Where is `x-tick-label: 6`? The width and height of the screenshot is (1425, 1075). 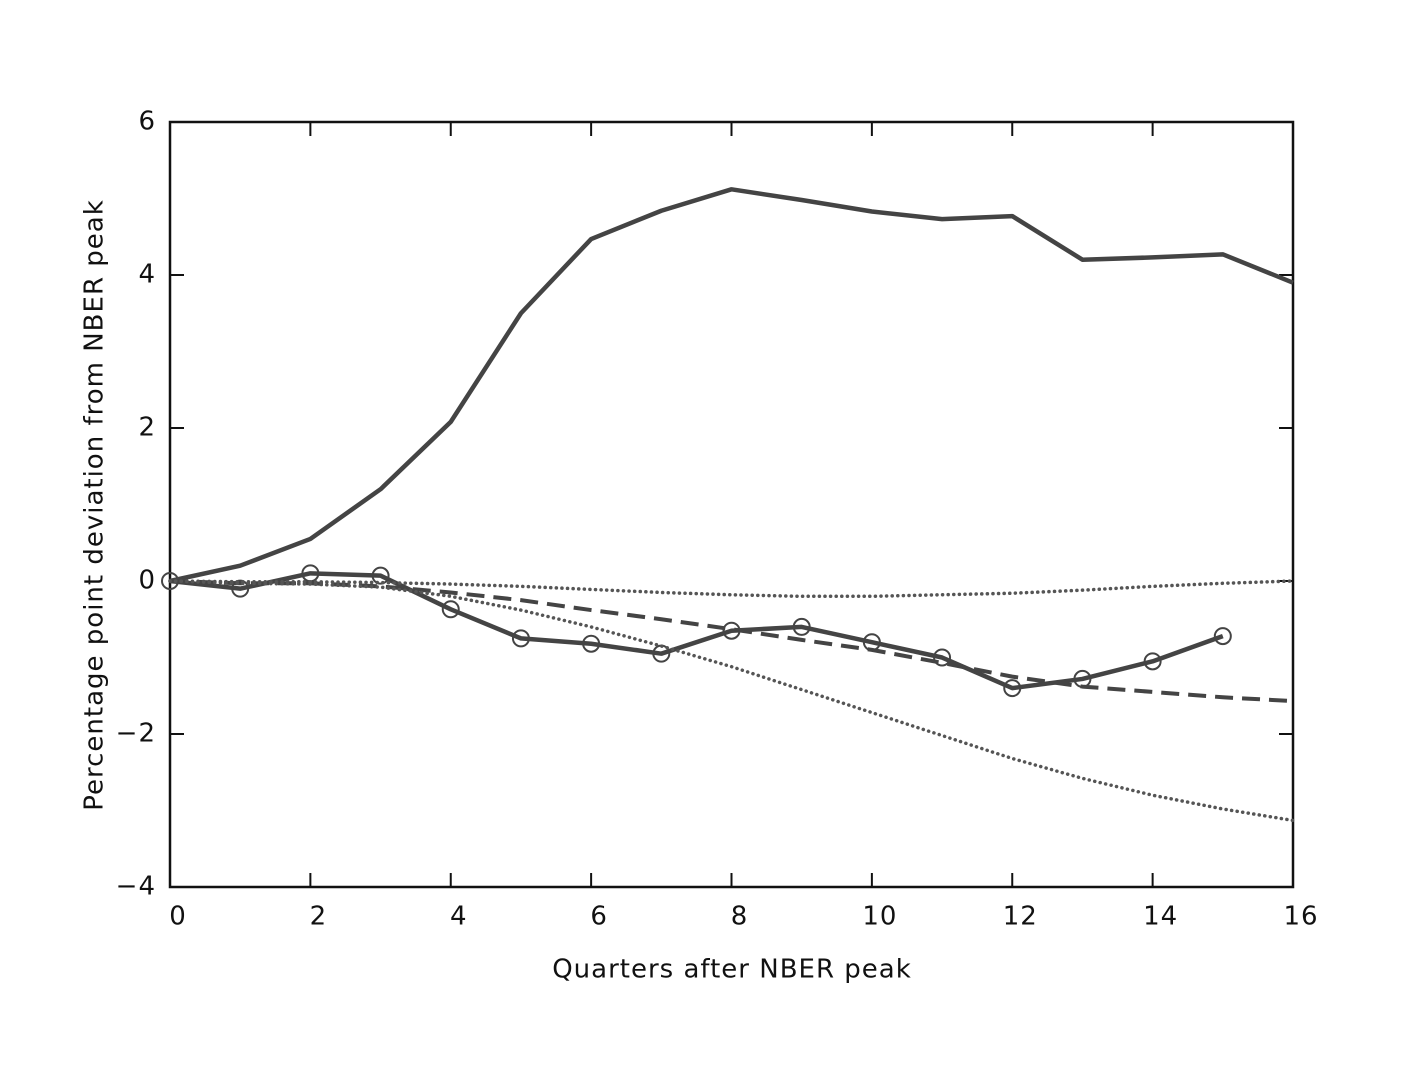
x-tick-label: 6 is located at coordinates (599, 917).